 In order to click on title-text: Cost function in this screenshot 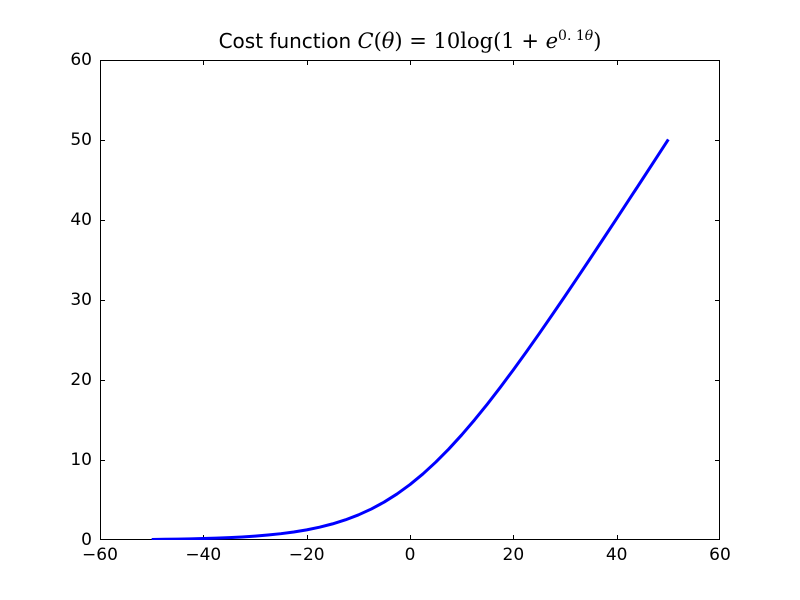, I will do `click(288, 41)`.